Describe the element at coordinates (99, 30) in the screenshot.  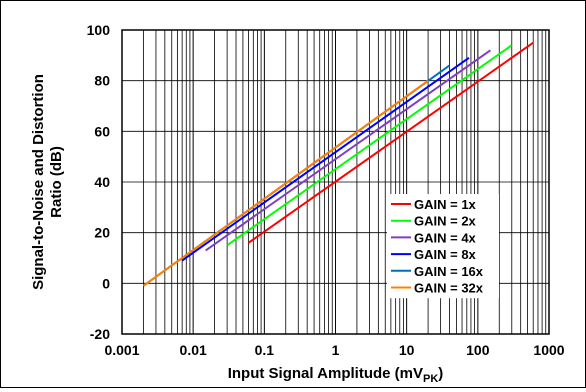
I see `y-tick-label: 100` at that location.